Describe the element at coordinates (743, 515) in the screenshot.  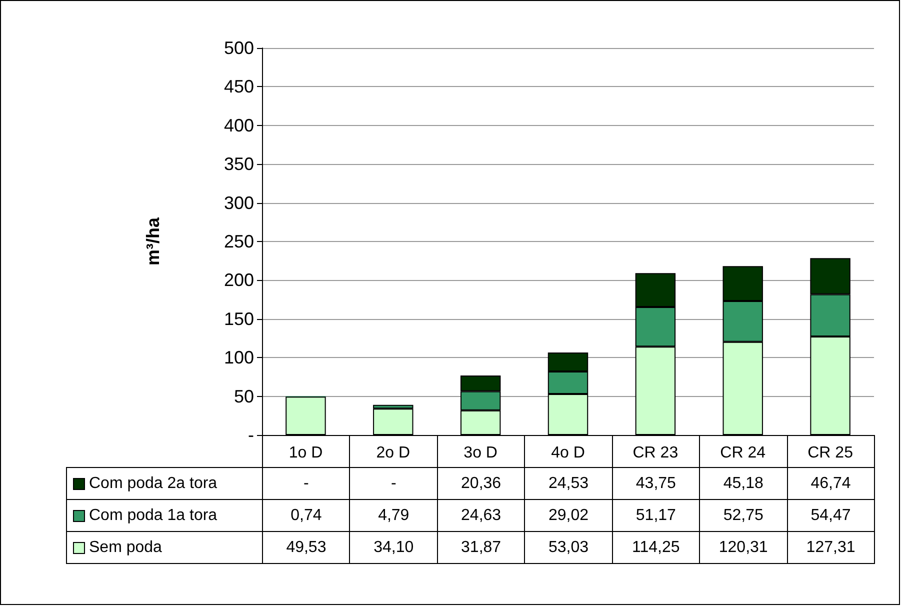
I see `data-label: 52,75` at that location.